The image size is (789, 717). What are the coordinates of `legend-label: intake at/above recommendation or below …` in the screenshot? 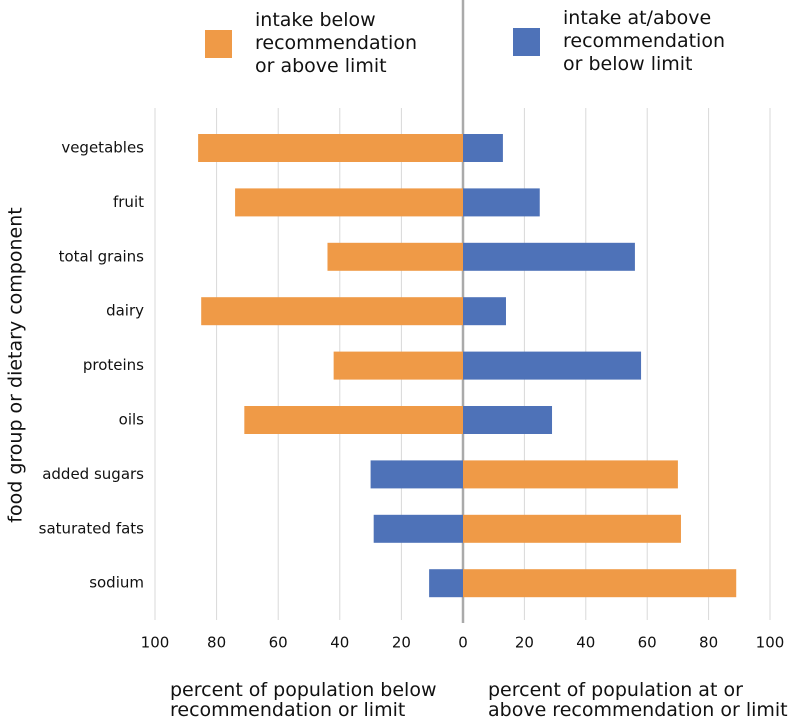 It's located at (644, 41).